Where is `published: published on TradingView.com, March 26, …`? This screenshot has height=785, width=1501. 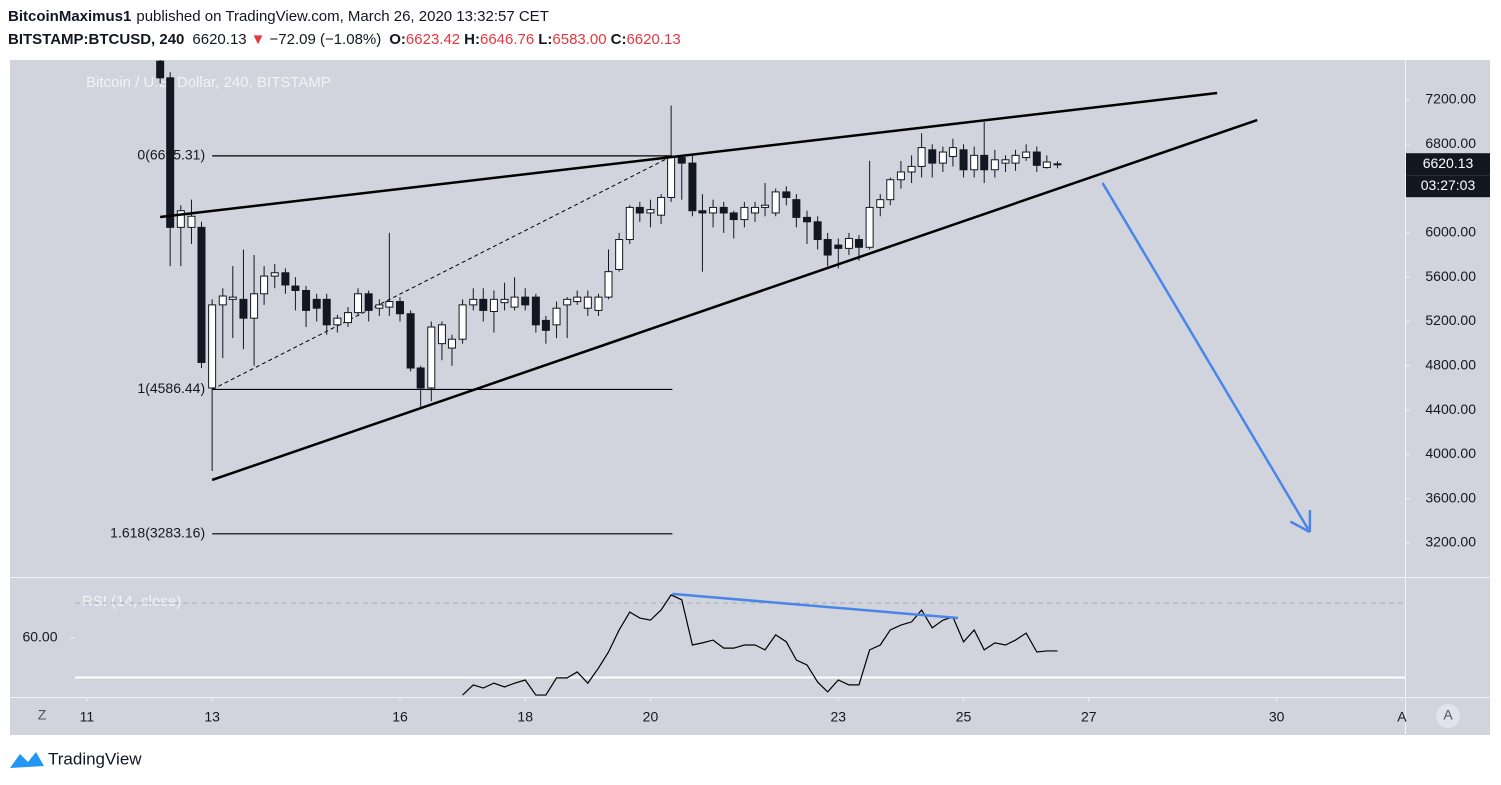 published: published on TradingView.com, March 26, … is located at coordinates (342, 16).